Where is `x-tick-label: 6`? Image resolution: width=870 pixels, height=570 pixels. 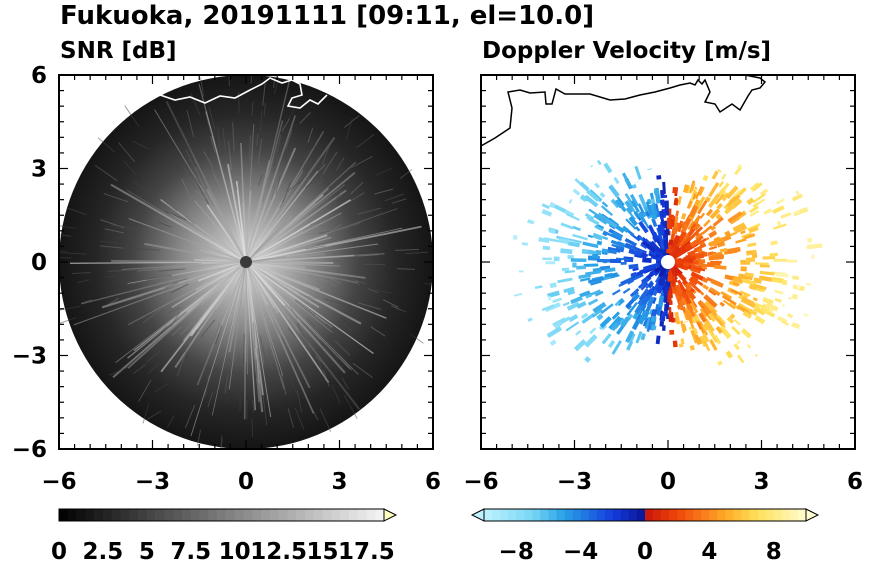
x-tick-label: 6 is located at coordinates (433, 482).